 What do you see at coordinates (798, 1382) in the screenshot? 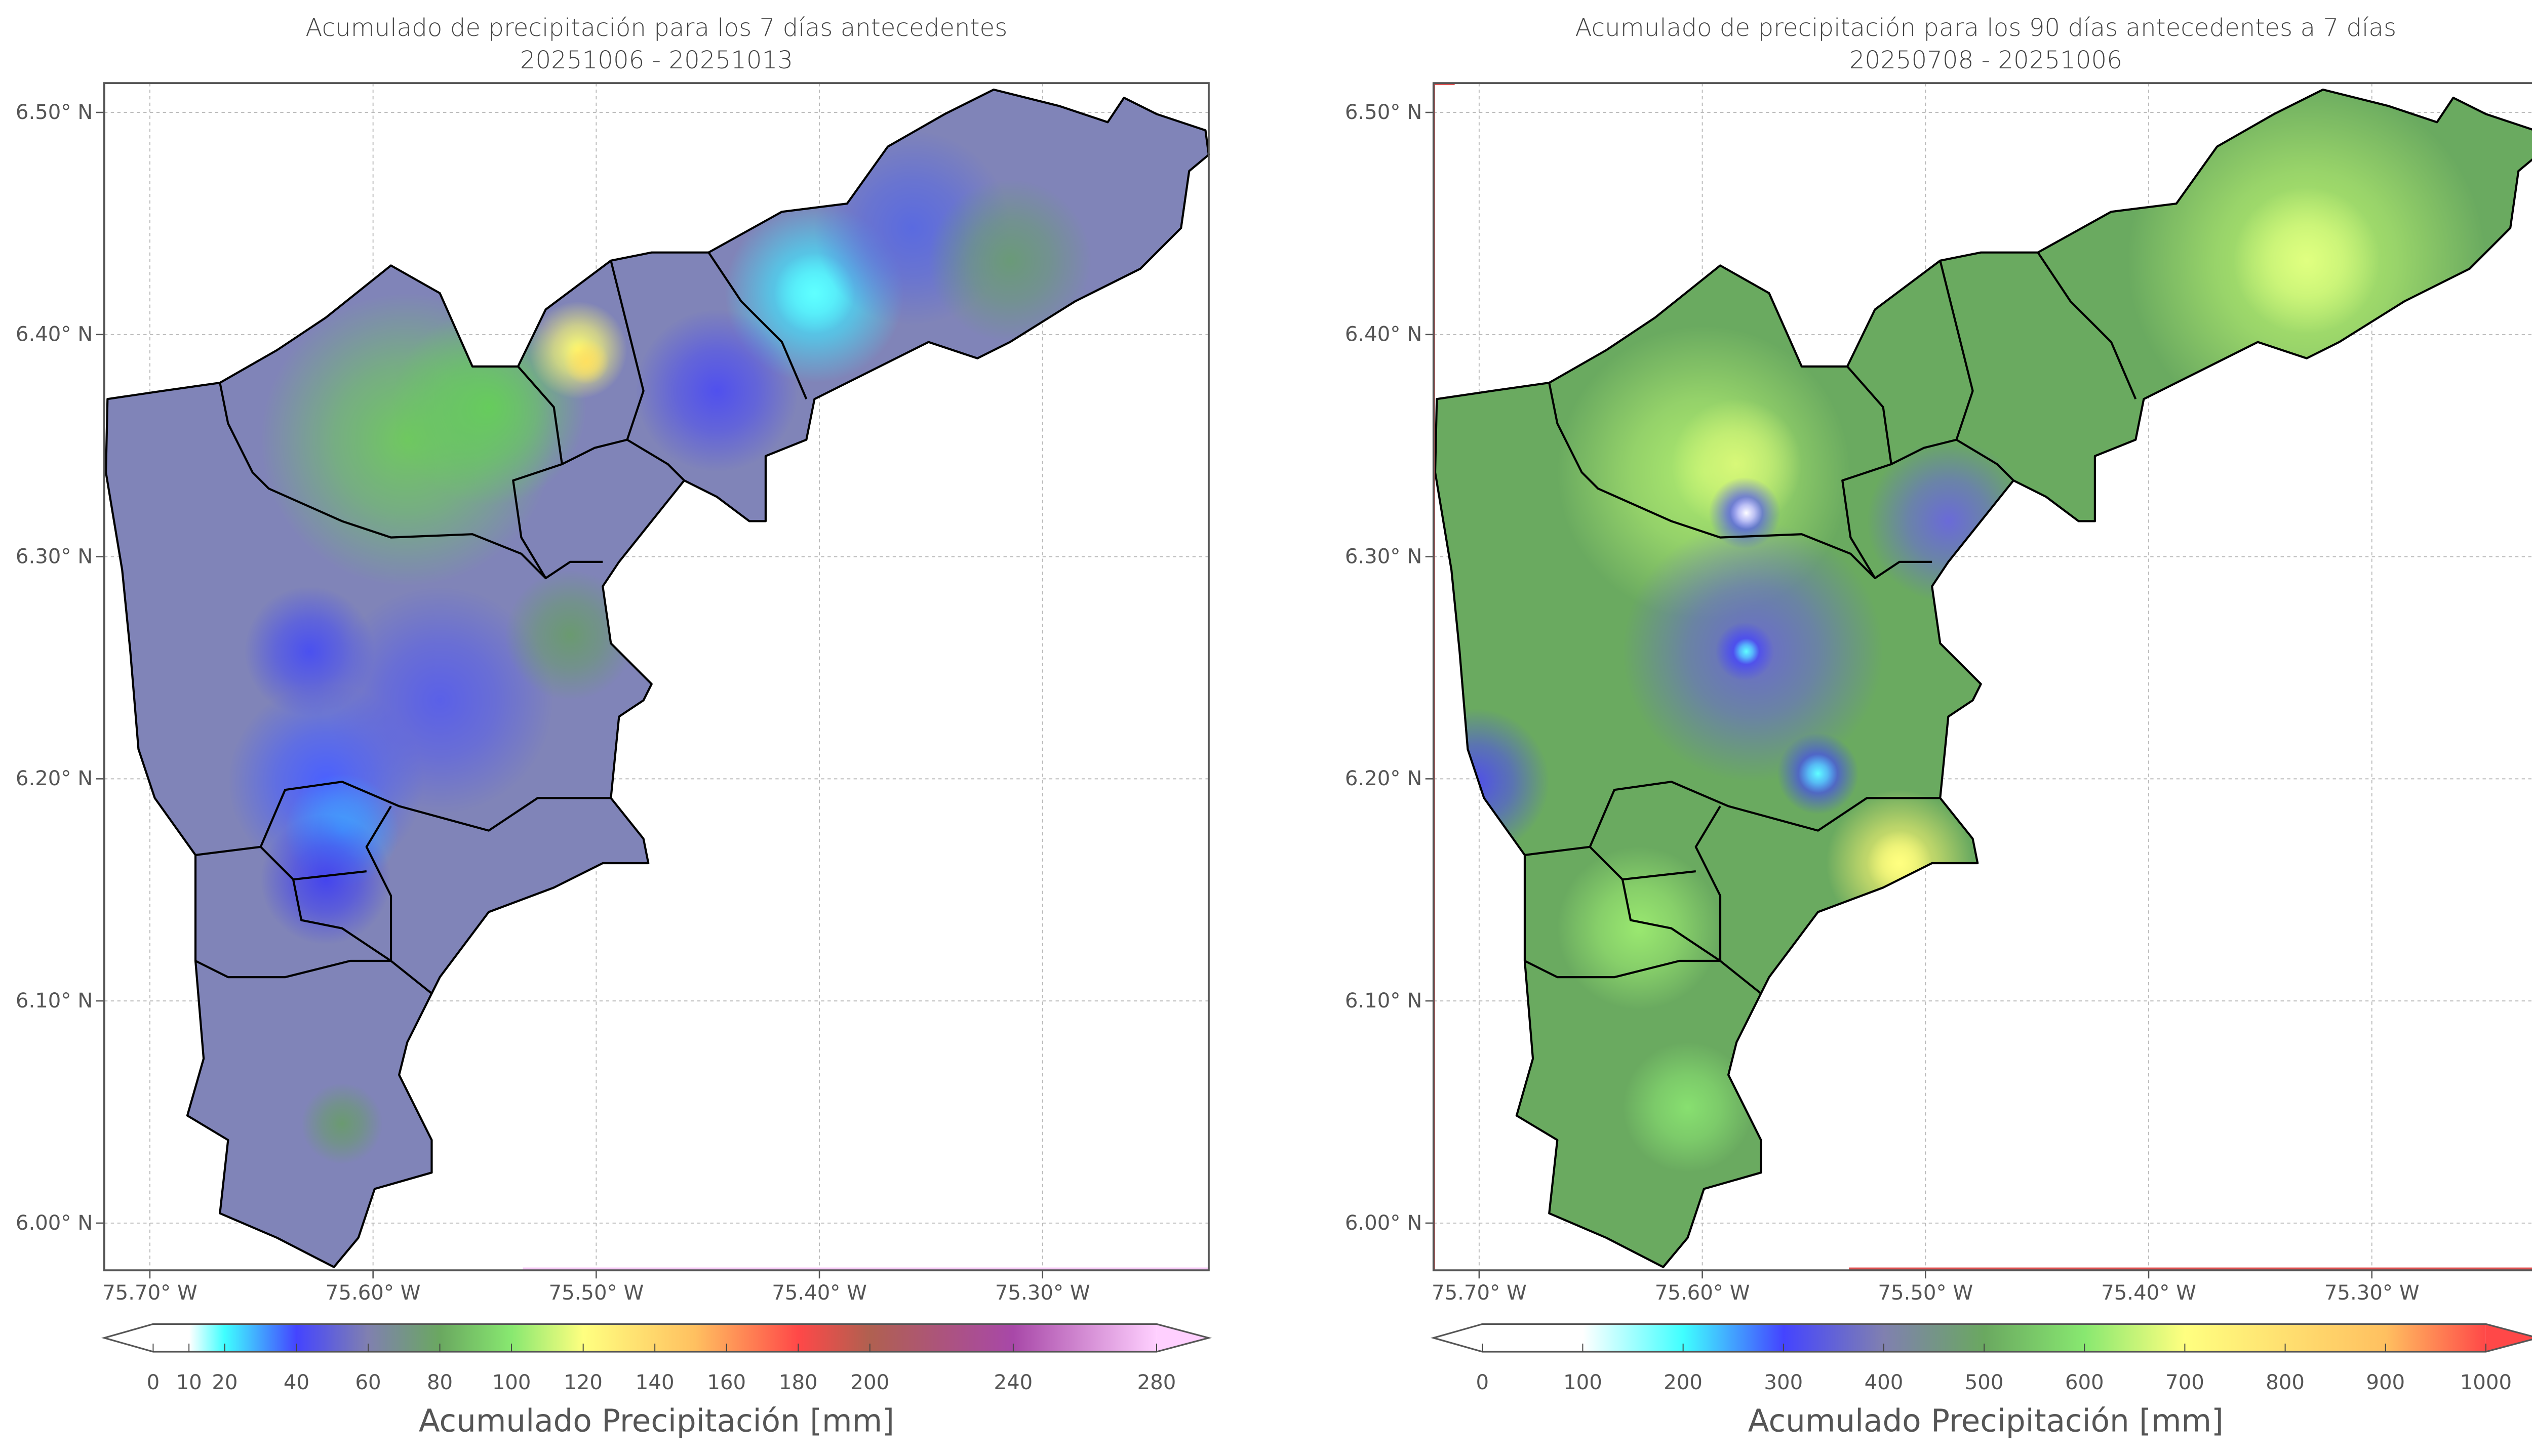
I see `colorbar-tick-label: 180` at bounding box center [798, 1382].